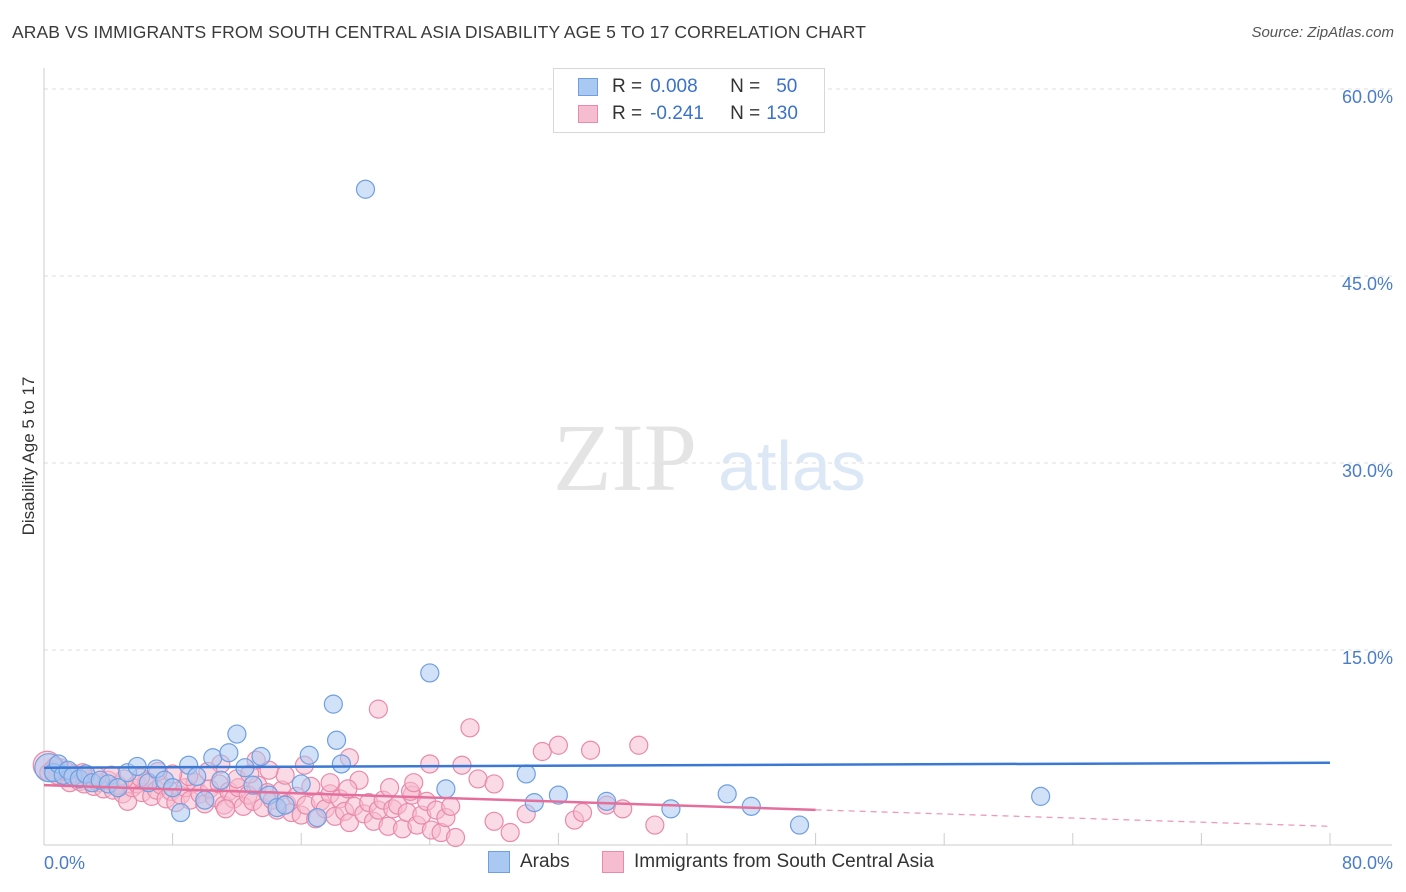 The width and height of the screenshot is (1406, 892). What do you see at coordinates (1322, 32) in the screenshot?
I see `source-label: Source: ZipAtlas.com` at bounding box center [1322, 32].